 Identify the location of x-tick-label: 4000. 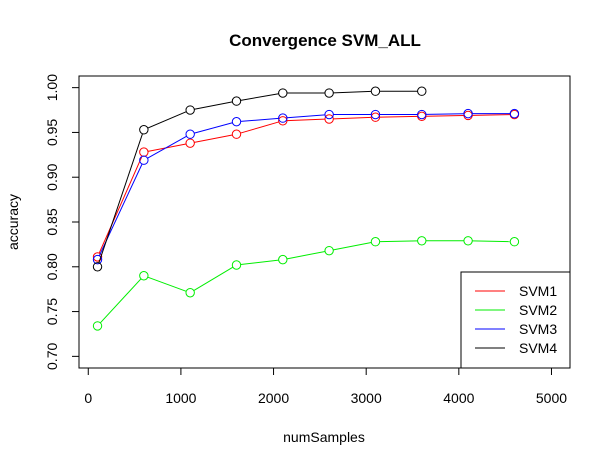
(458, 398).